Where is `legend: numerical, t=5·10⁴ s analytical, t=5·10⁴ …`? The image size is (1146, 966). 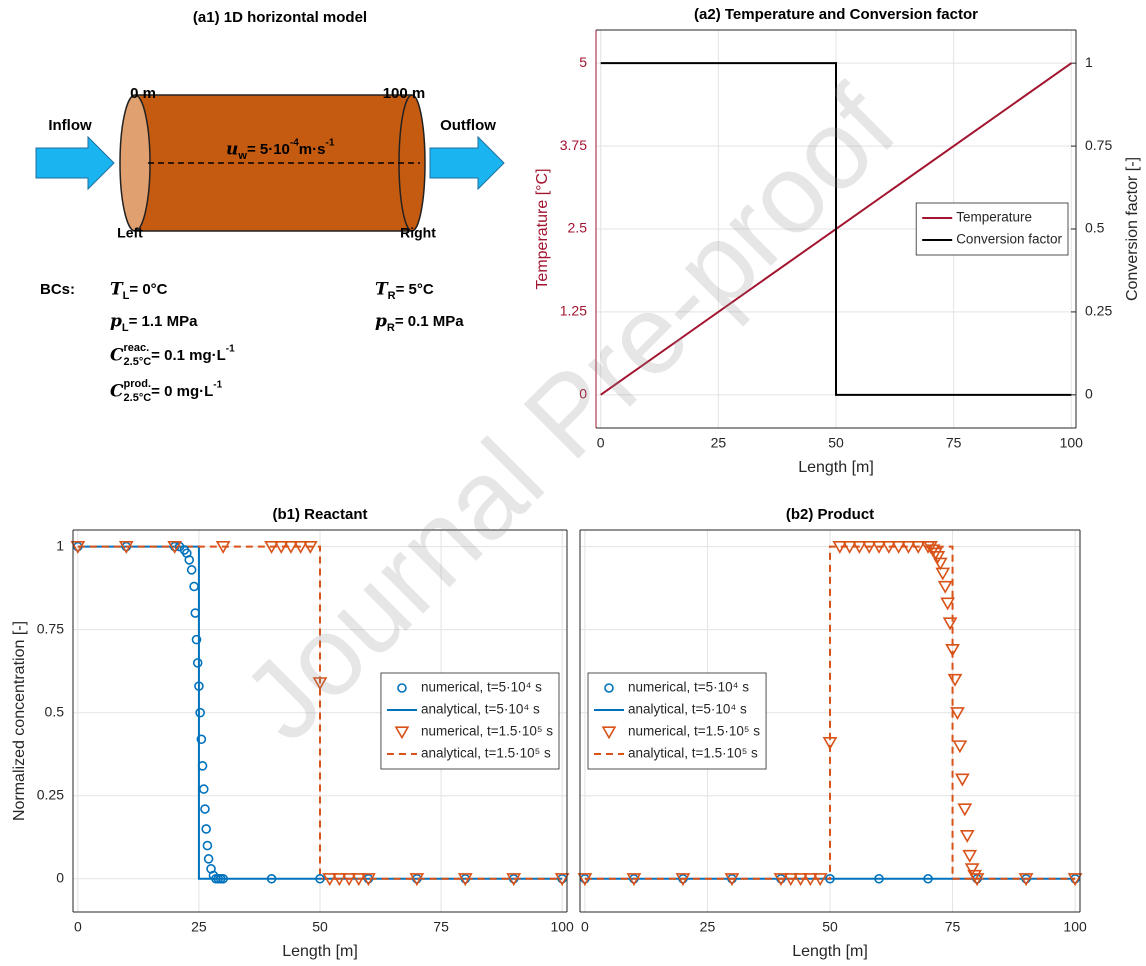 legend: numerical, t=5·10⁴ s analytical, t=5·10⁴ … is located at coordinates (470, 721).